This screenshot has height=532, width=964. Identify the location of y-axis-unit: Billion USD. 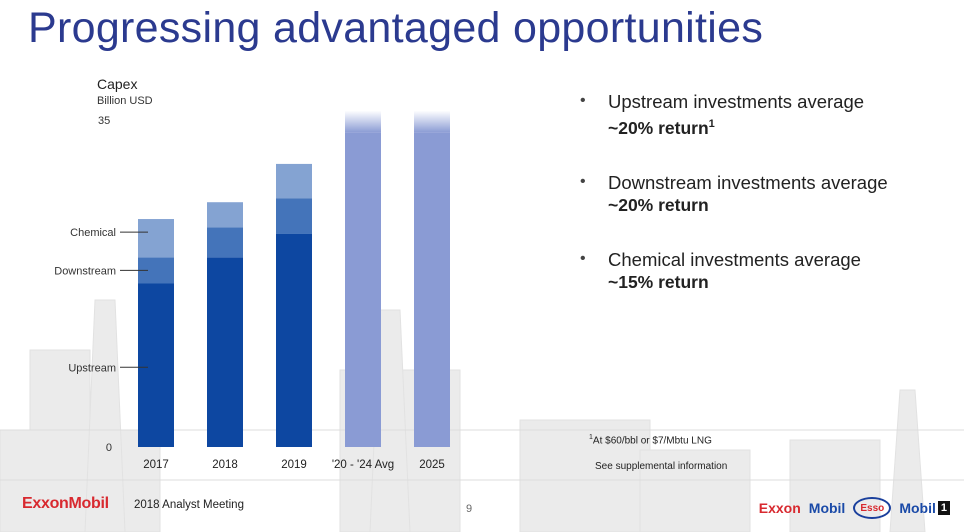
(125, 101).